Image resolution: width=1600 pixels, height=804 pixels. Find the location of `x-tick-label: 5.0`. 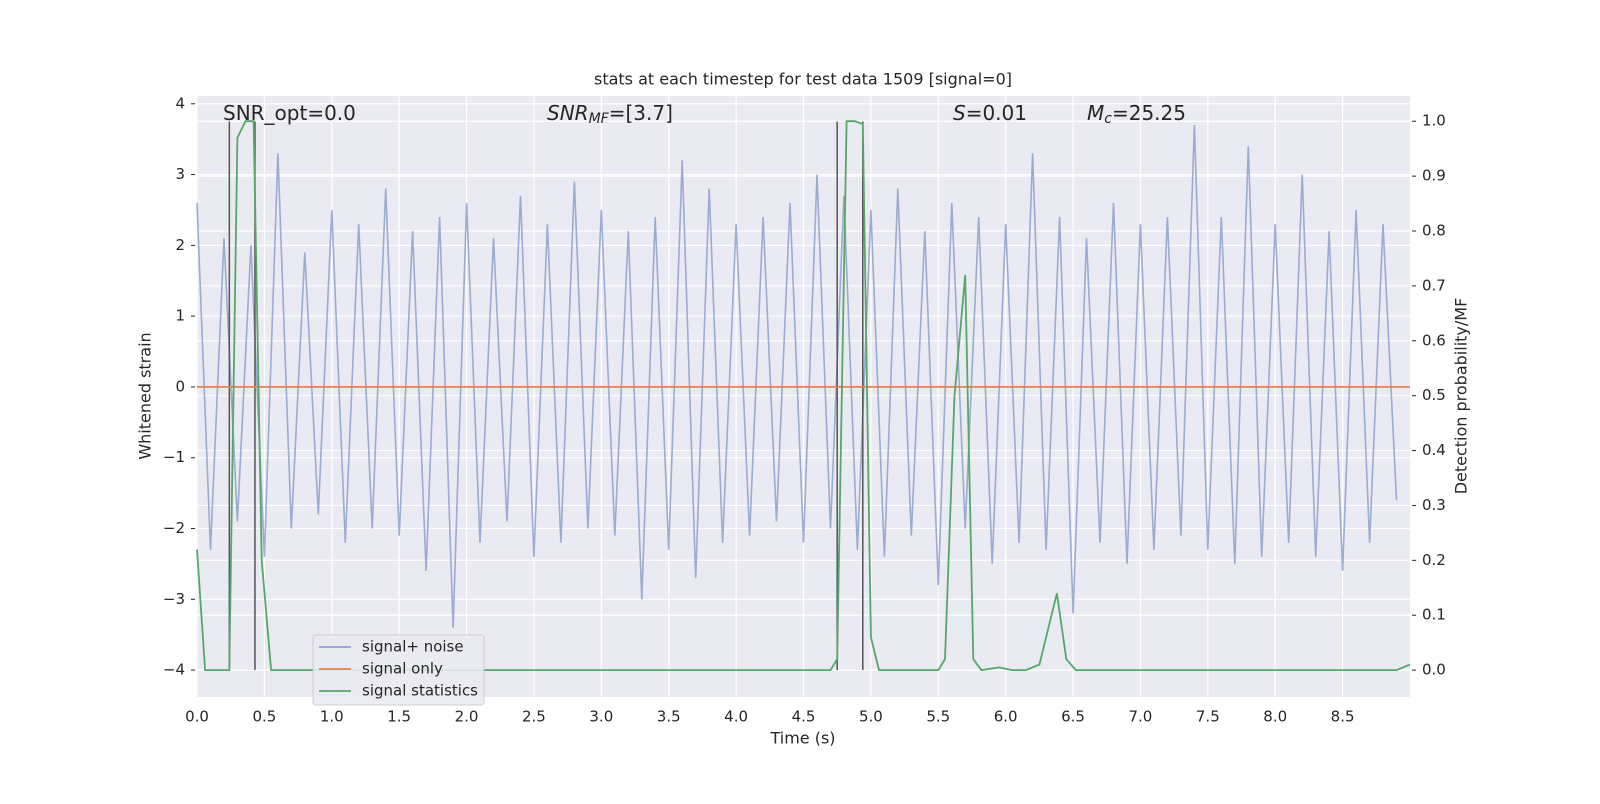

x-tick-label: 5.0 is located at coordinates (871, 717).